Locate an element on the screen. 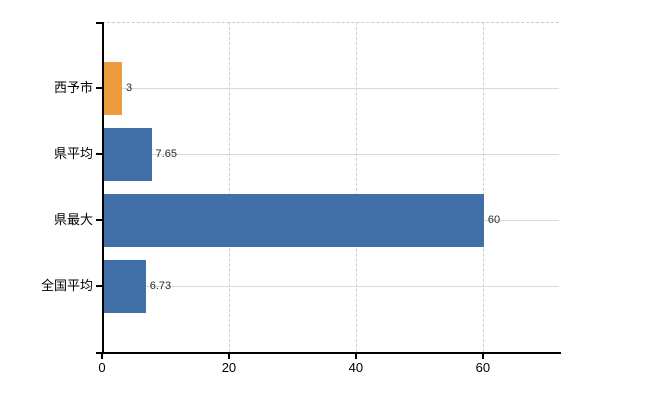 The image size is (650, 400). bar-value-label: 7.65 is located at coordinates (166, 154).